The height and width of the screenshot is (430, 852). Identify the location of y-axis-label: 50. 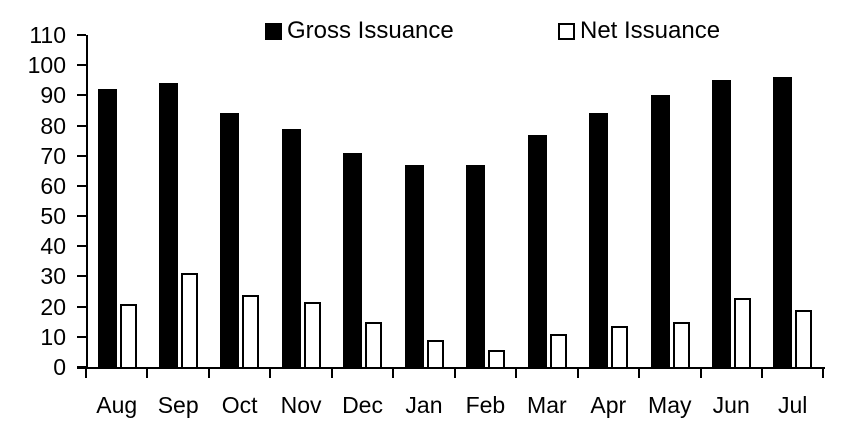
(53, 216).